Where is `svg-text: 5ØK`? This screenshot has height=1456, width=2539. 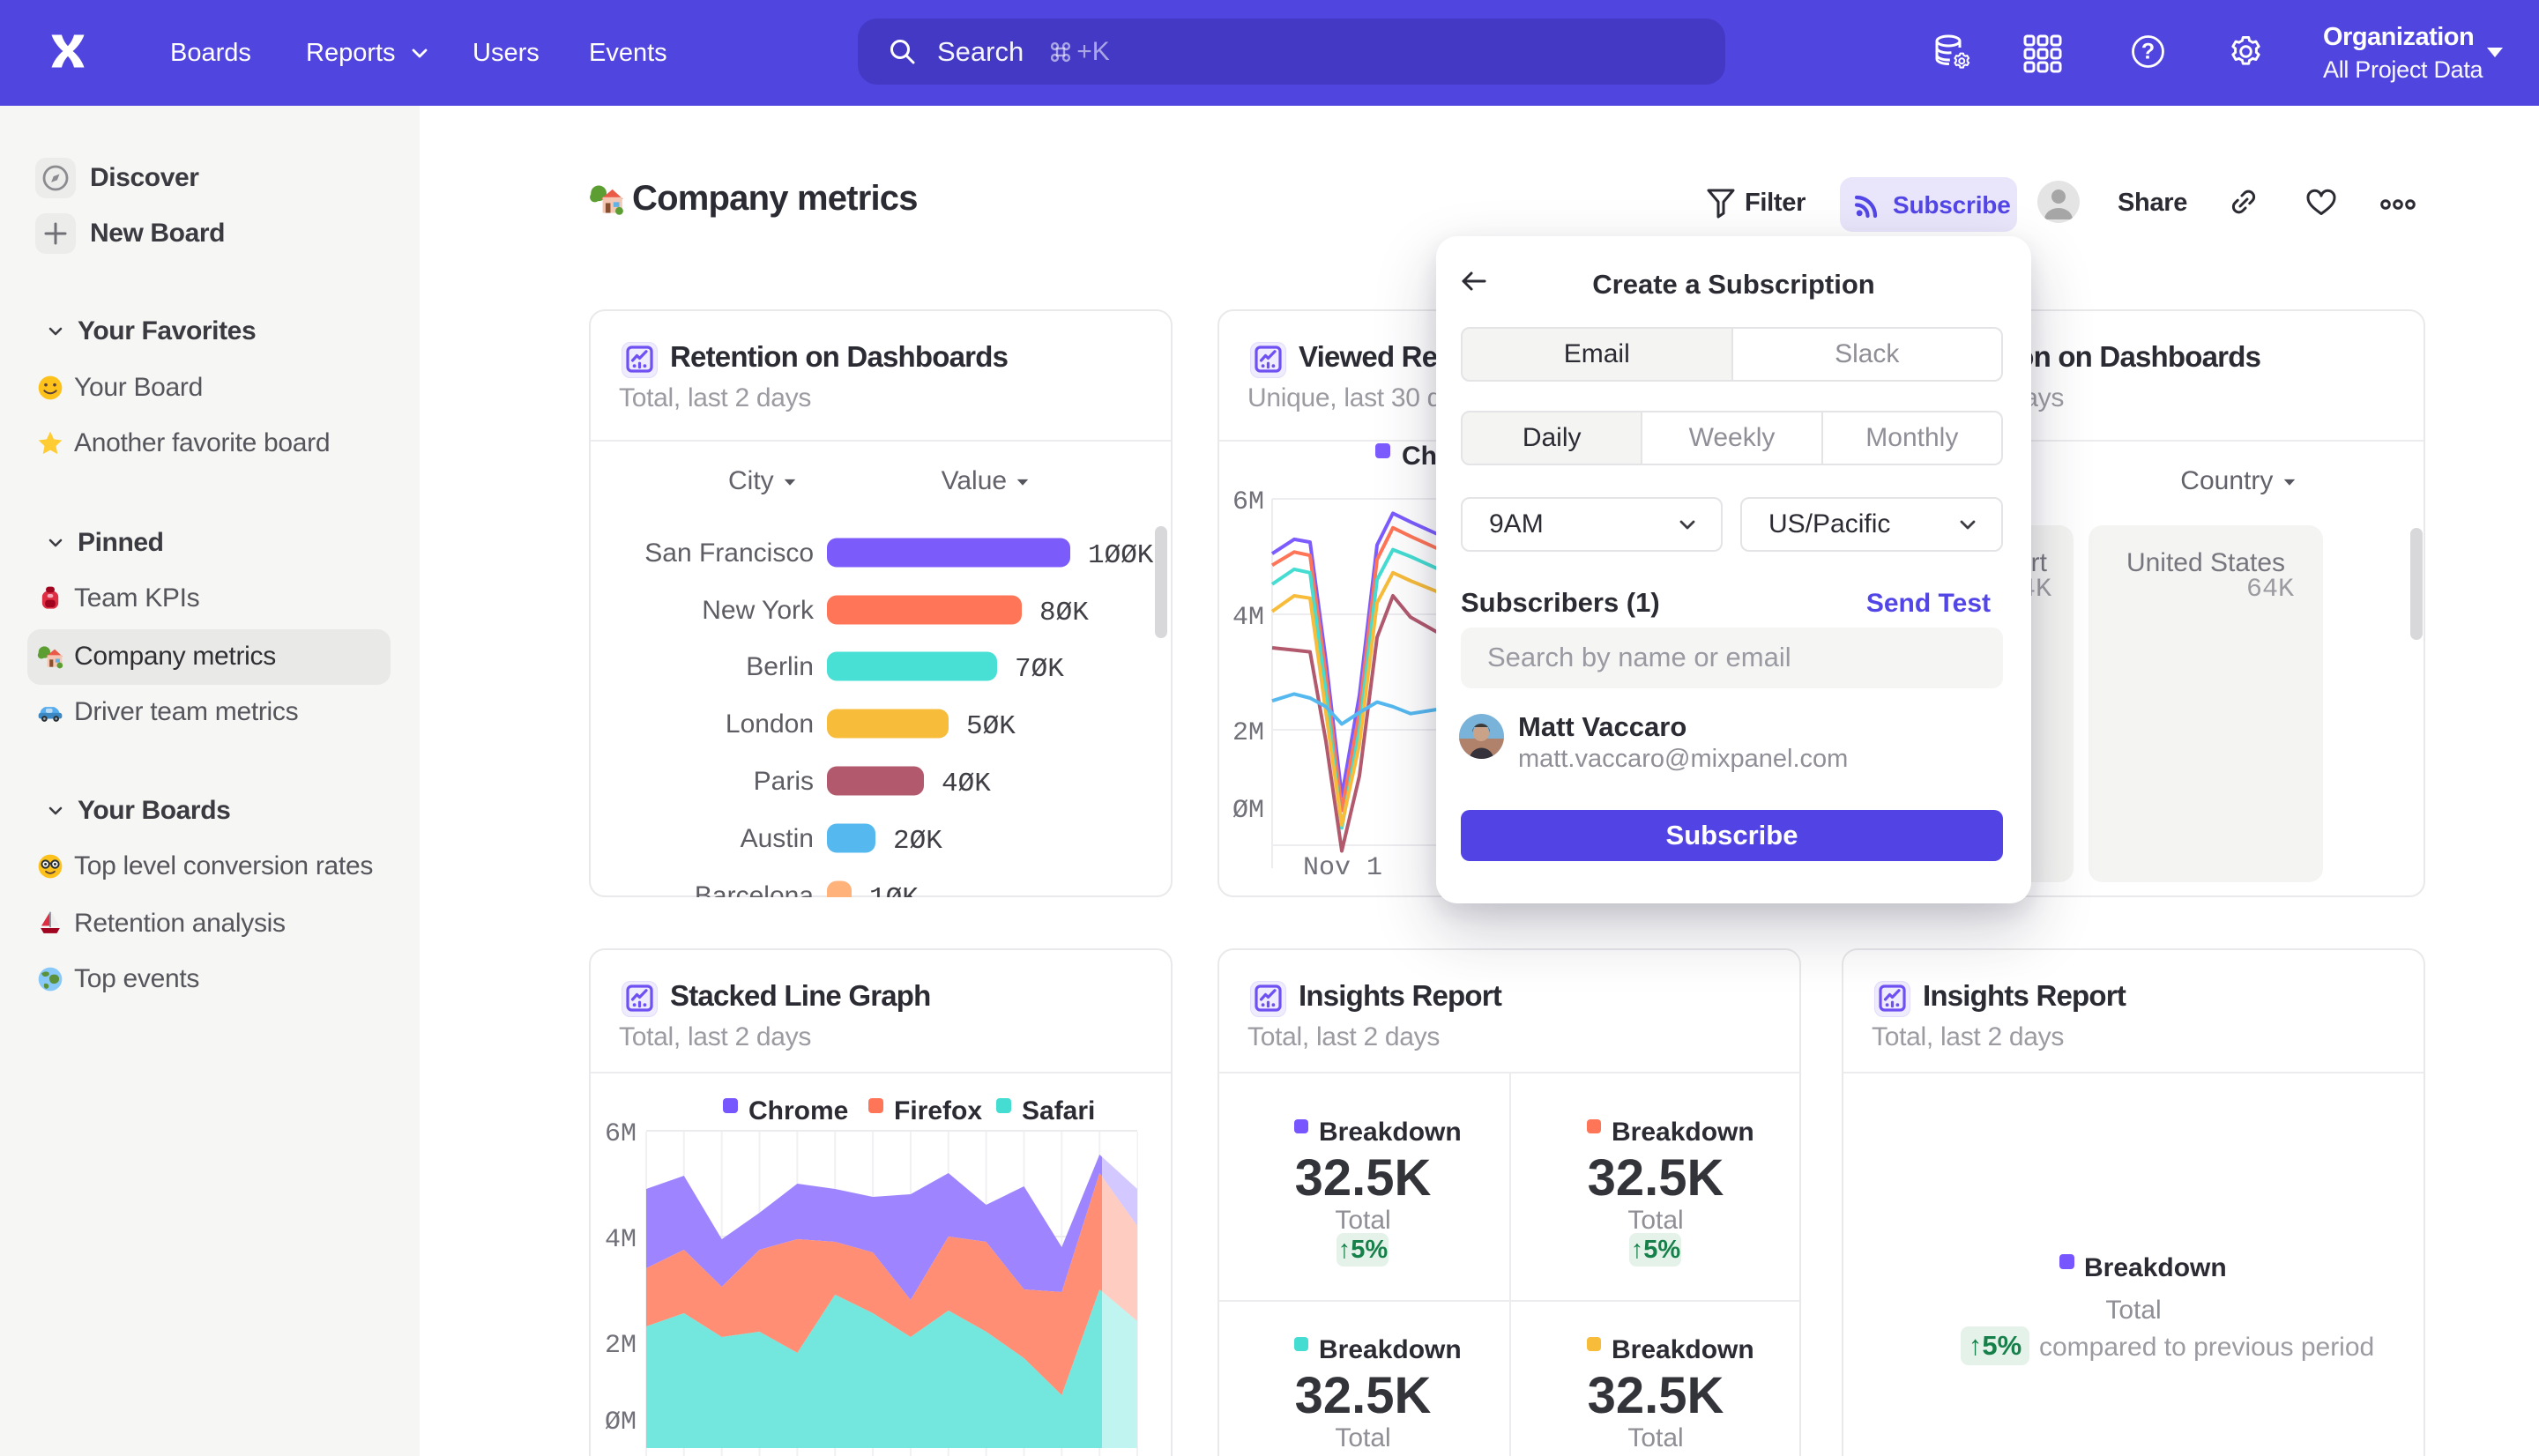
svg-text: 5ØK is located at coordinates (991, 726).